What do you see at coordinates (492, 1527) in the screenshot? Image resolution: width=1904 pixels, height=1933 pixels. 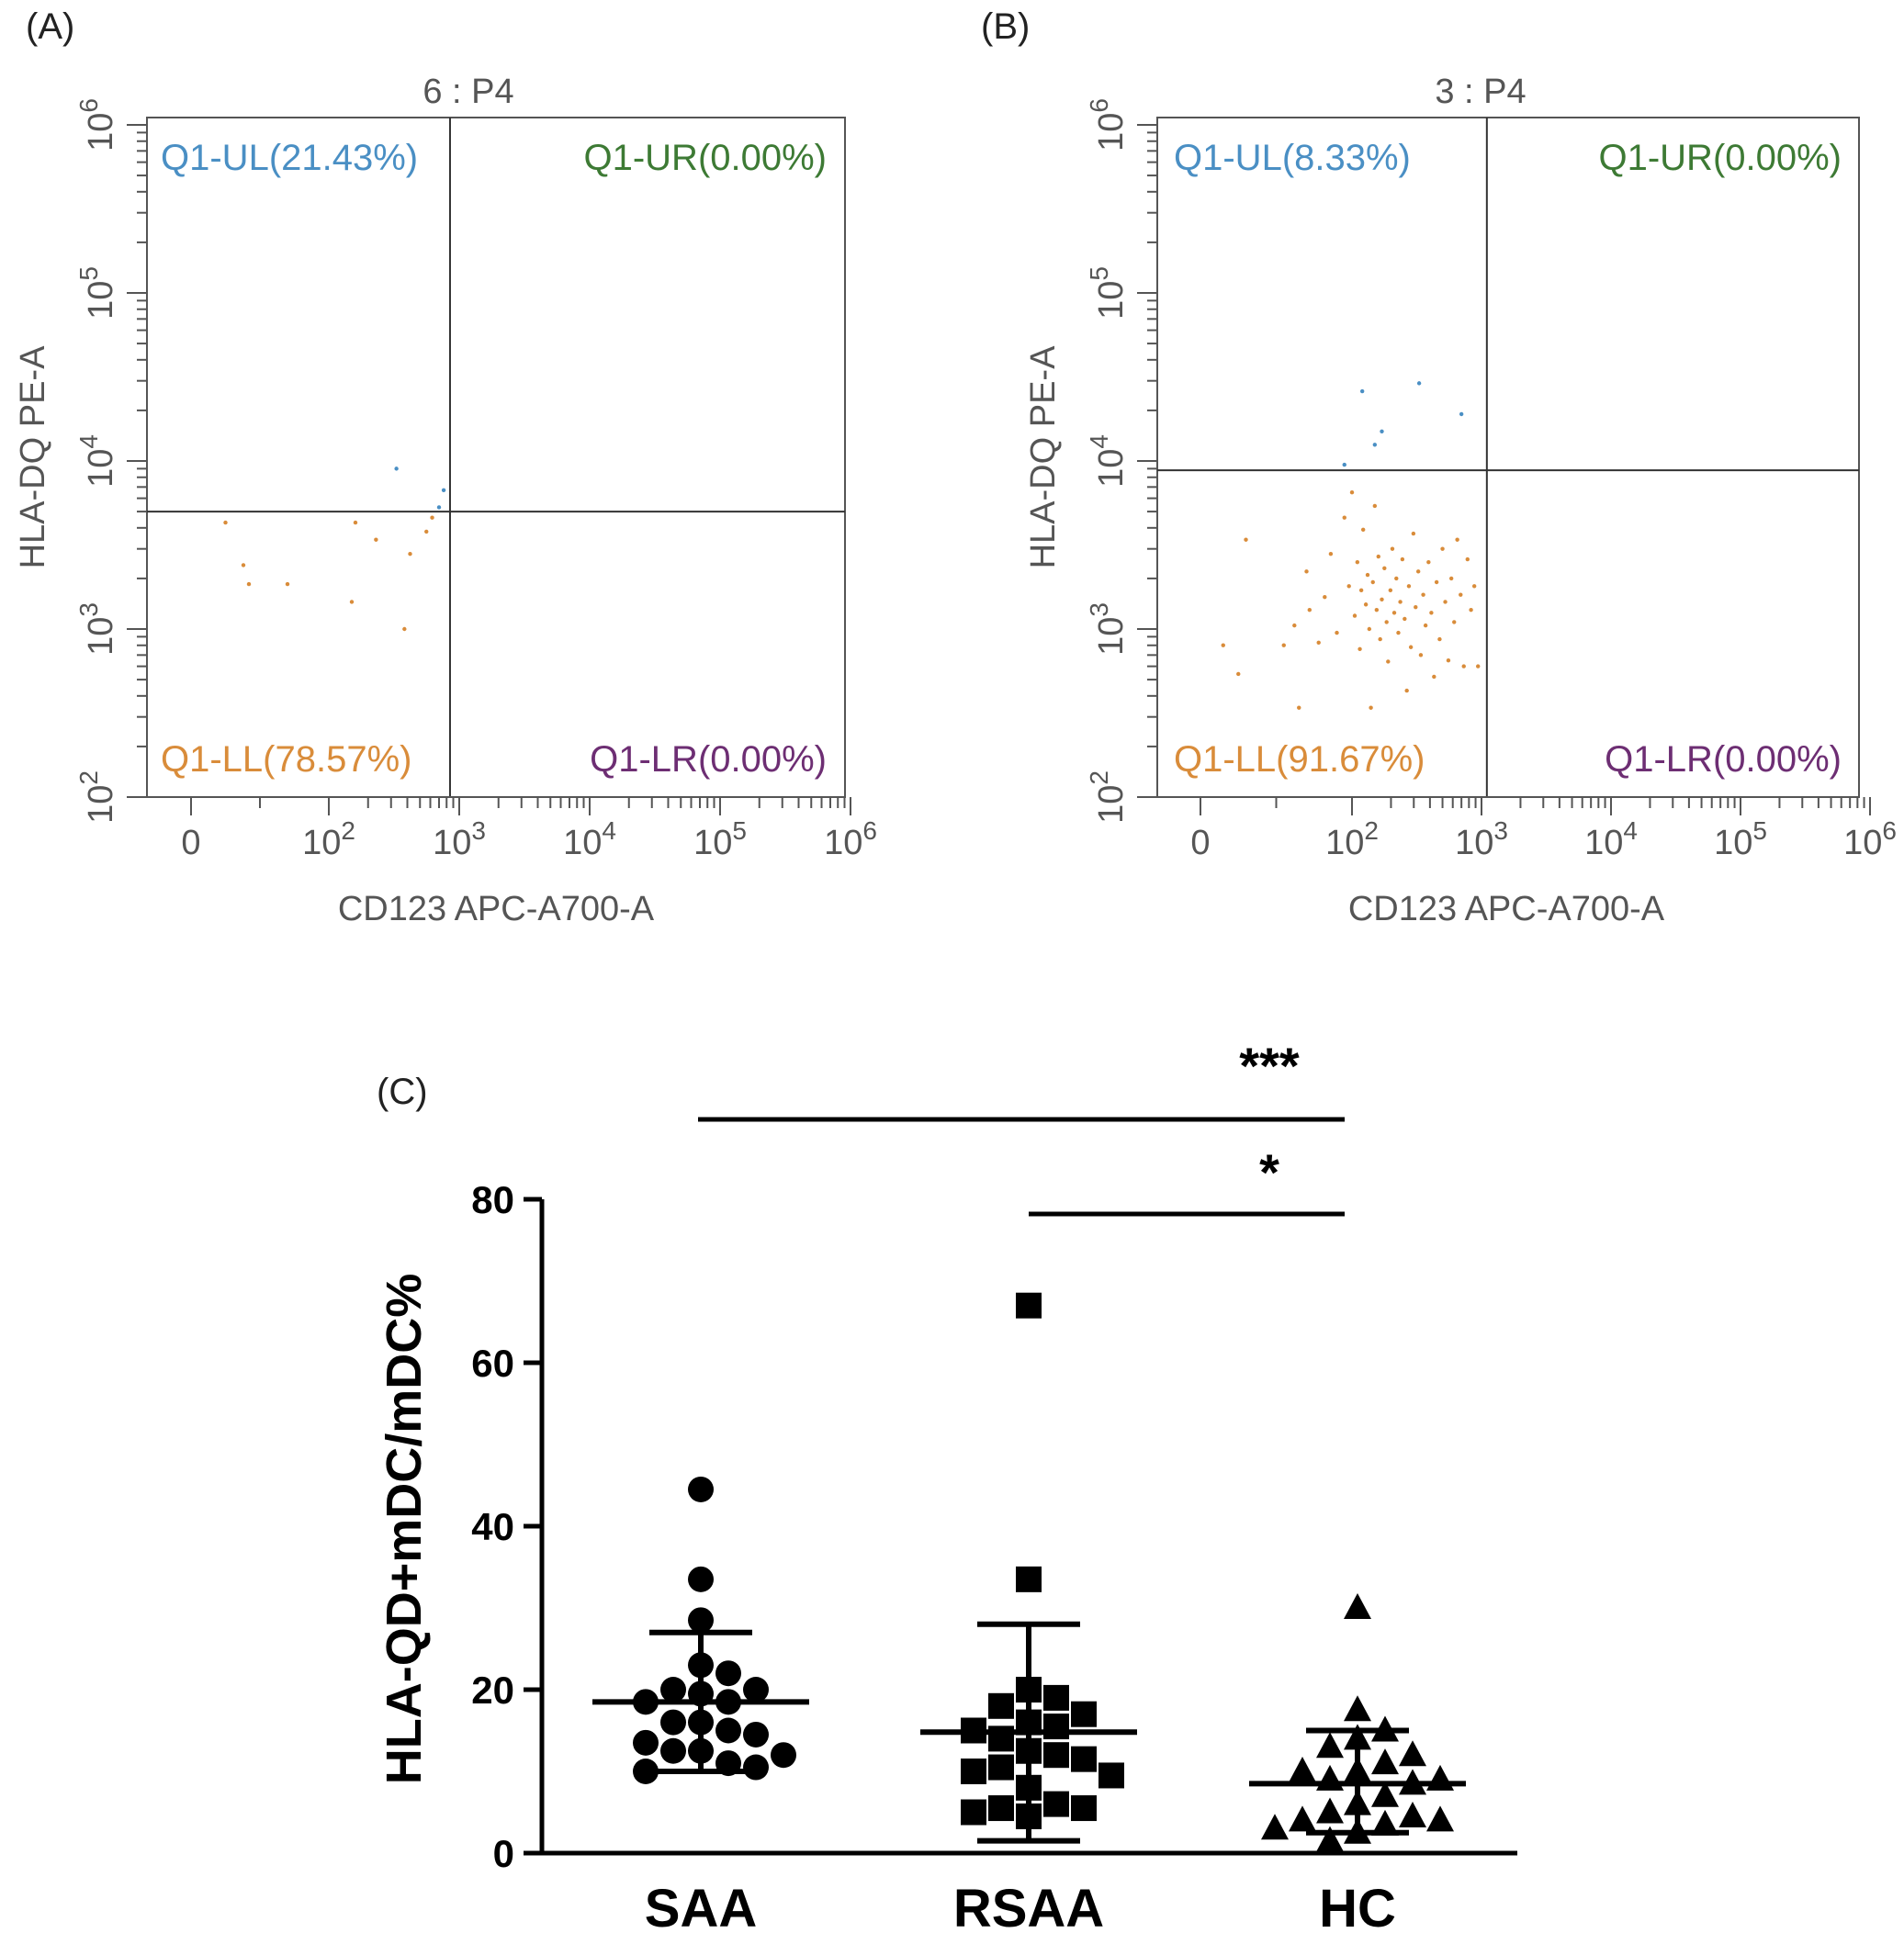 I see `y-tick-label: 40` at bounding box center [492, 1527].